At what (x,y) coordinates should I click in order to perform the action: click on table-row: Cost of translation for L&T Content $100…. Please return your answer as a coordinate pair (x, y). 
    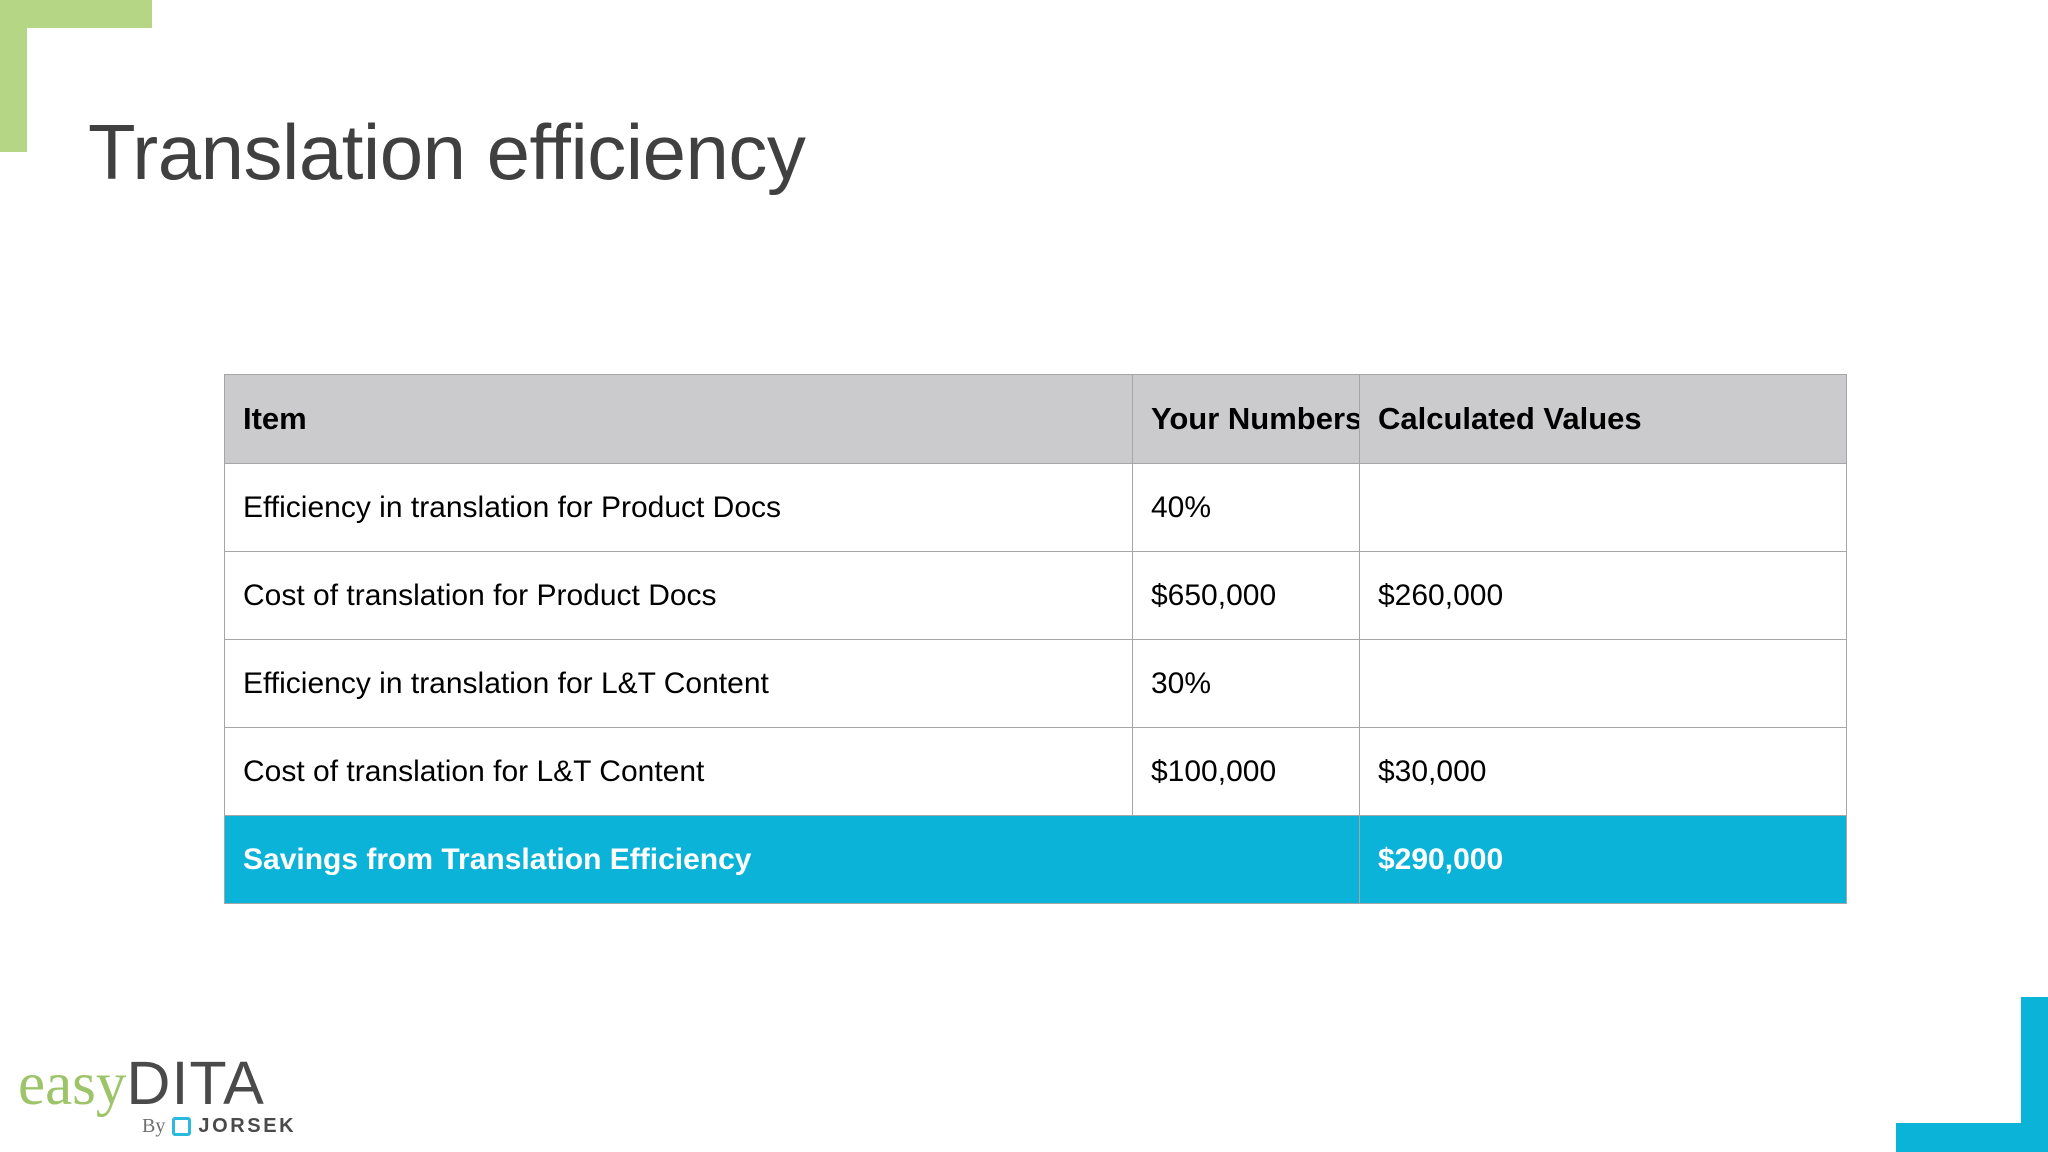
    Looking at the image, I should click on (1035, 771).